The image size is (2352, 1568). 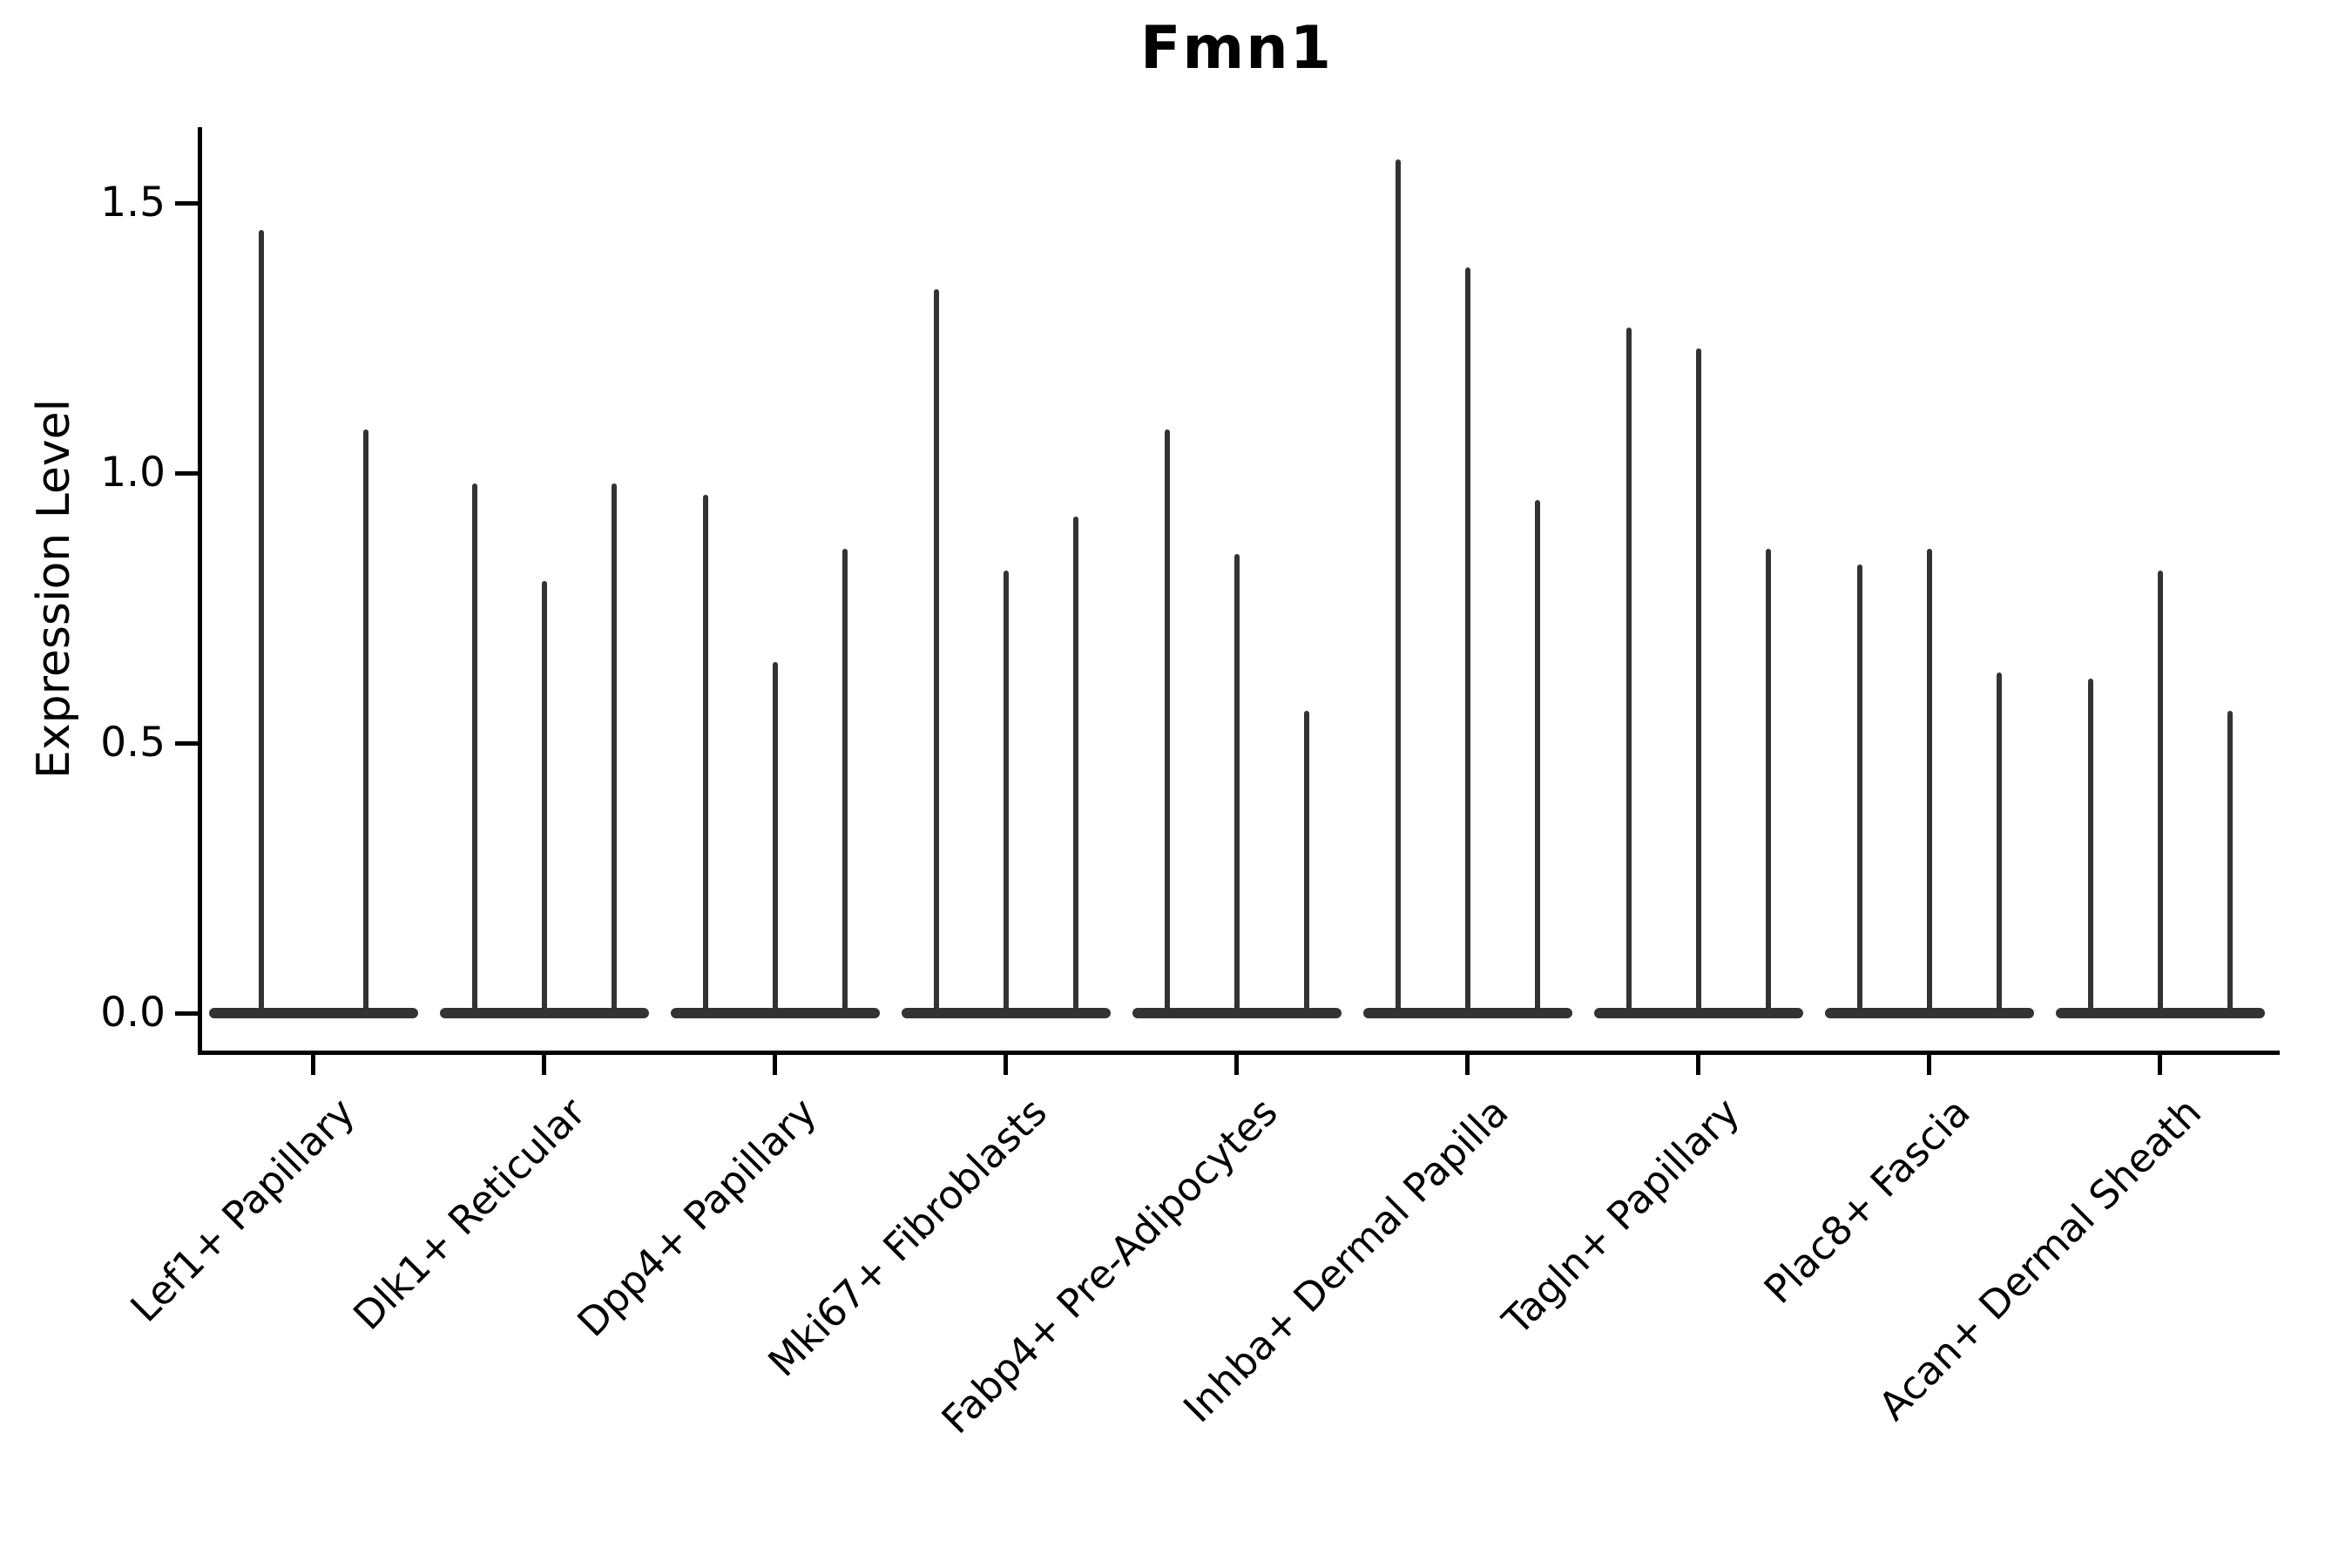 I want to click on x-category-label: Dpp4+ Papillary, so click(x=697, y=1217).